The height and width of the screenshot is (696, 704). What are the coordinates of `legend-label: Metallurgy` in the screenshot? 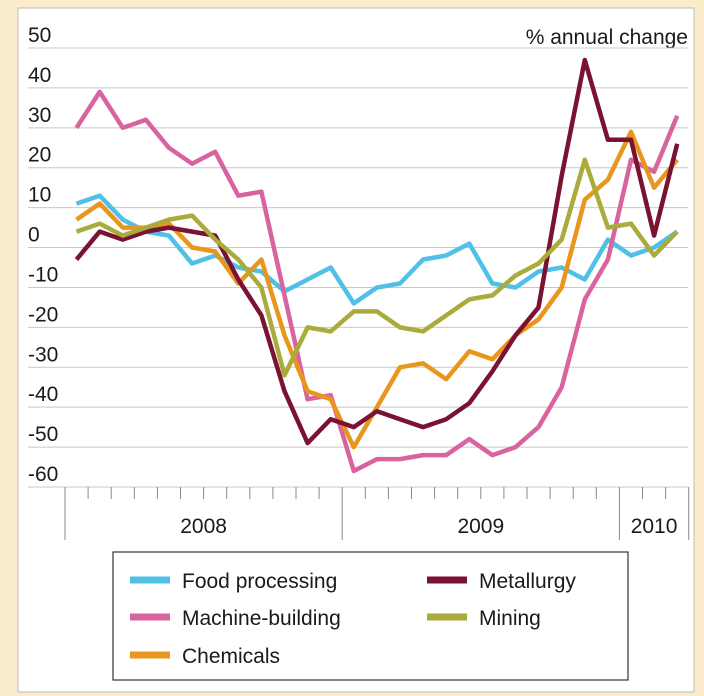 It's located at (527, 581).